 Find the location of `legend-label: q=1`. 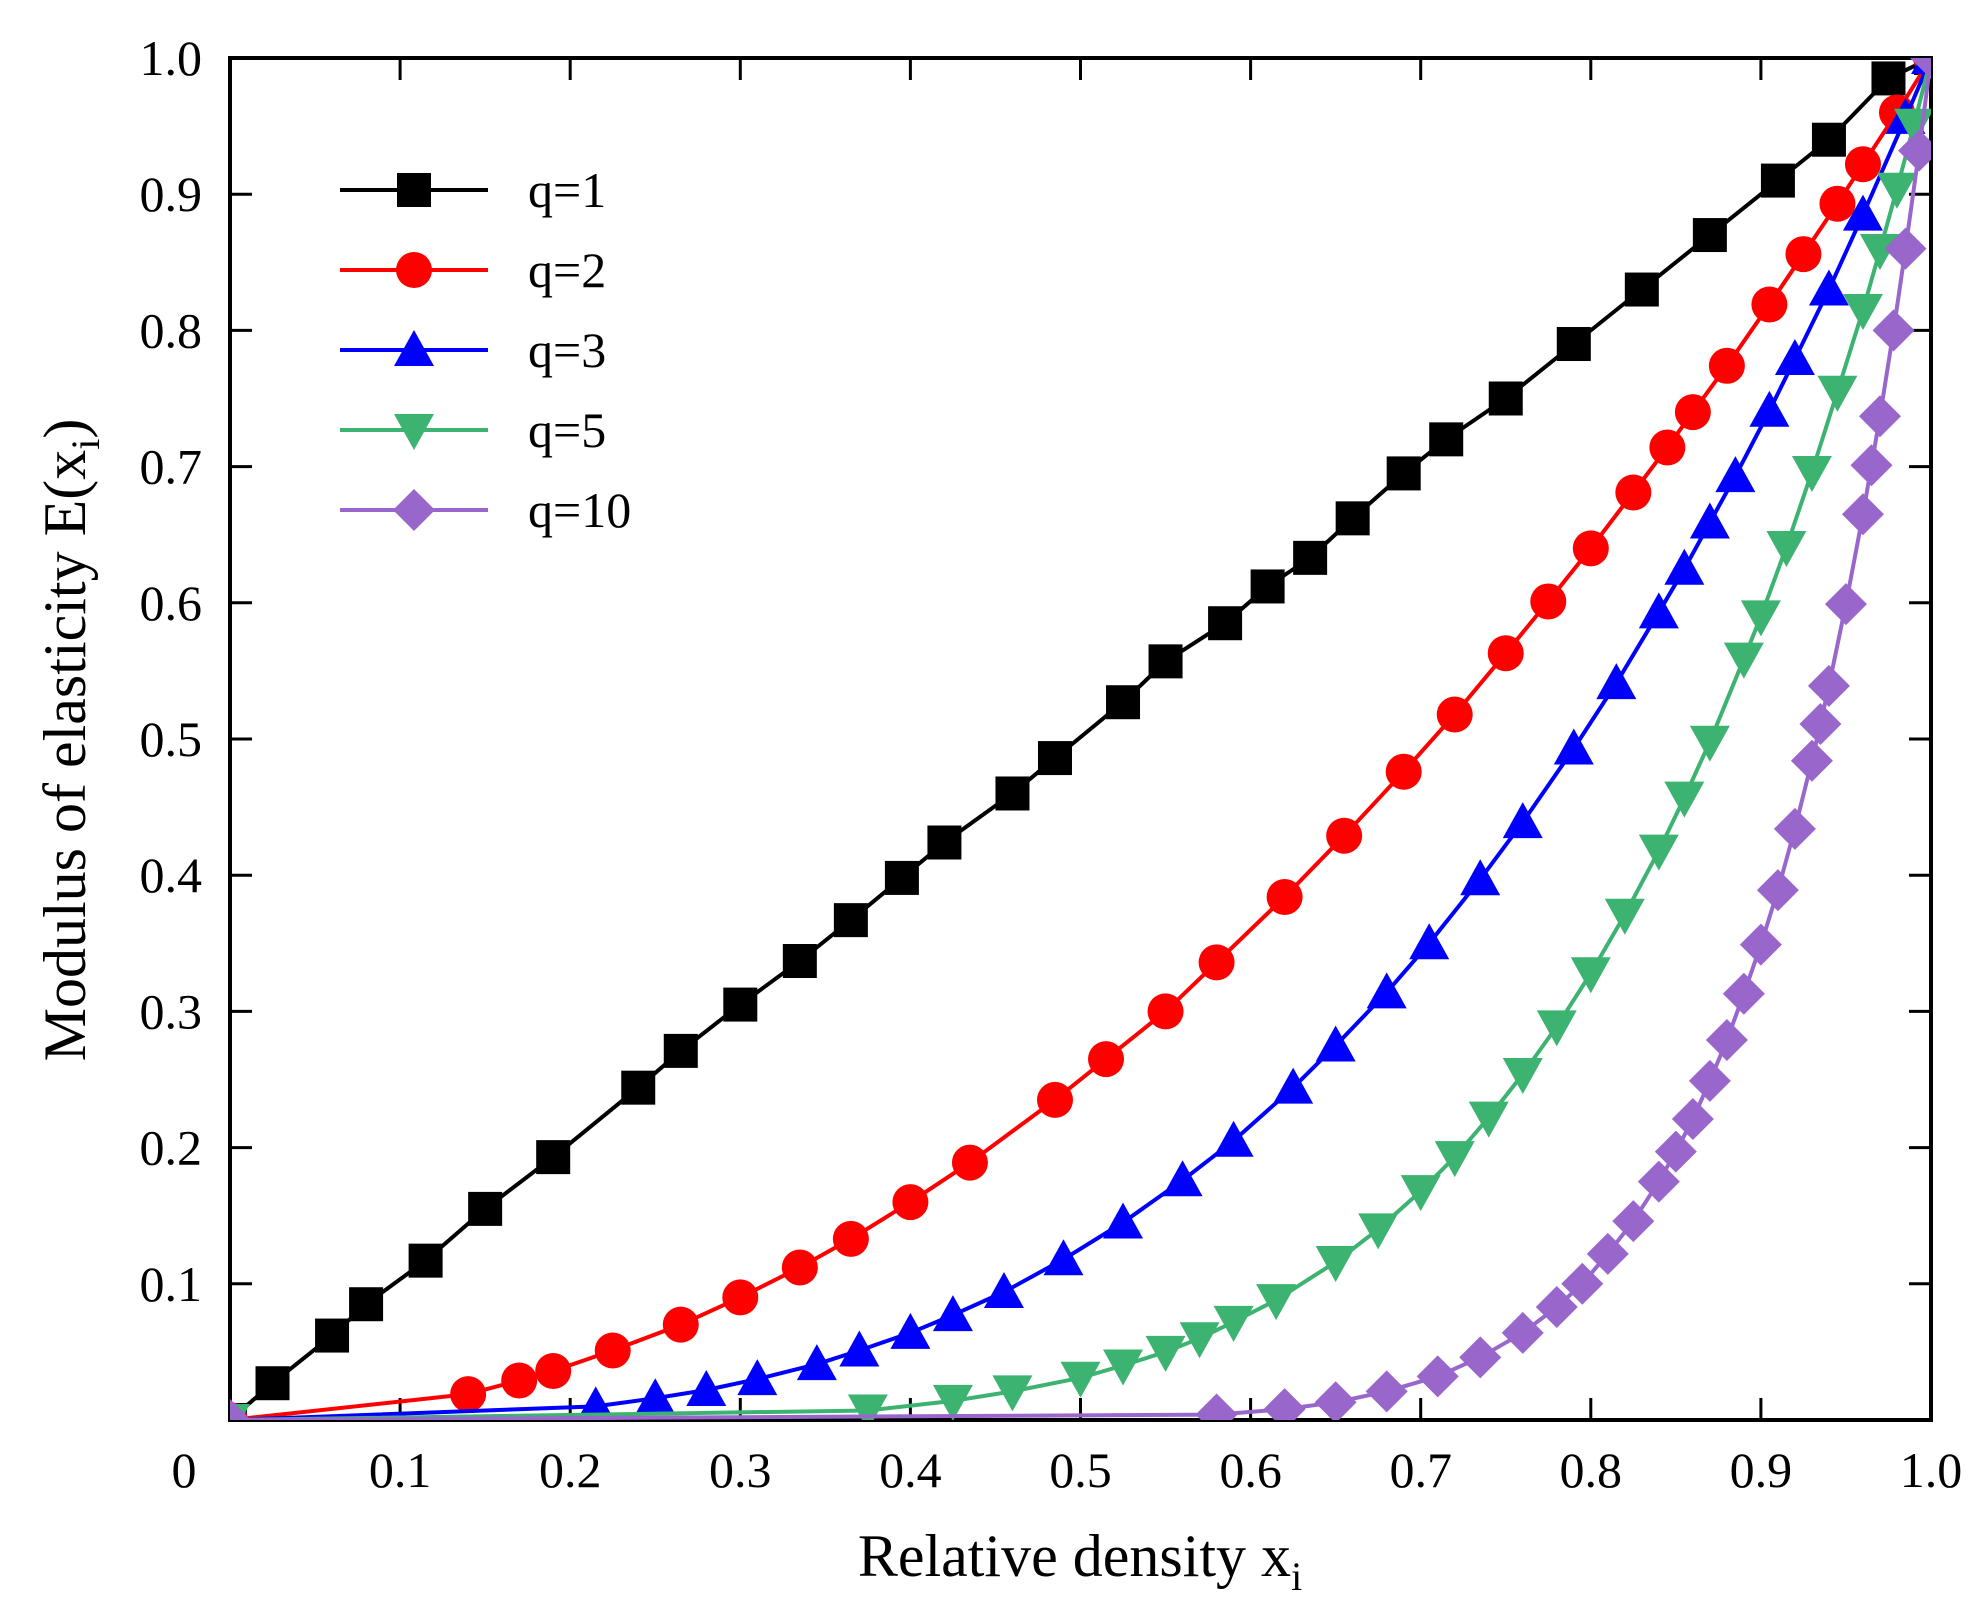

legend-label: q=1 is located at coordinates (567, 190).